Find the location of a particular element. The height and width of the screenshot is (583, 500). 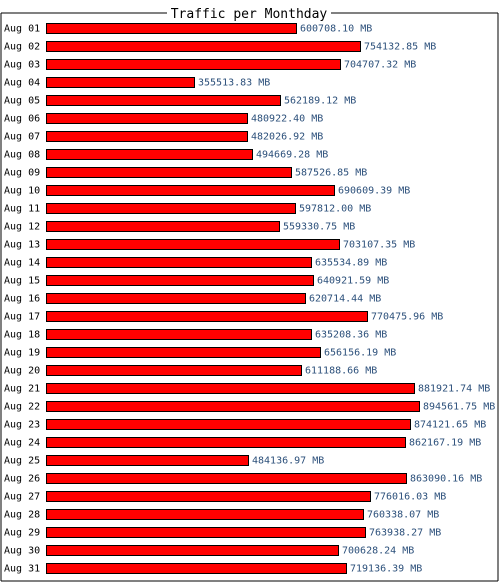

category-label: Aug 16 is located at coordinates (22, 299).